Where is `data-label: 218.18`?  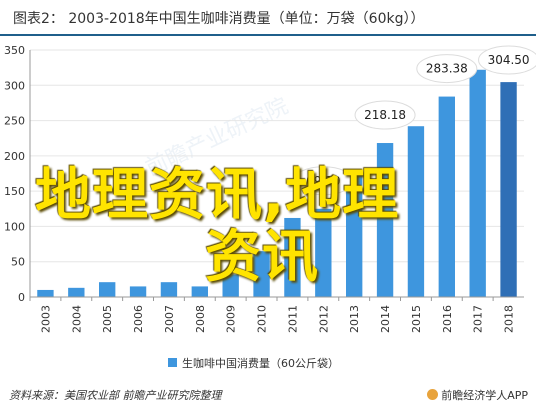
data-label: 218.18 is located at coordinates (385, 115).